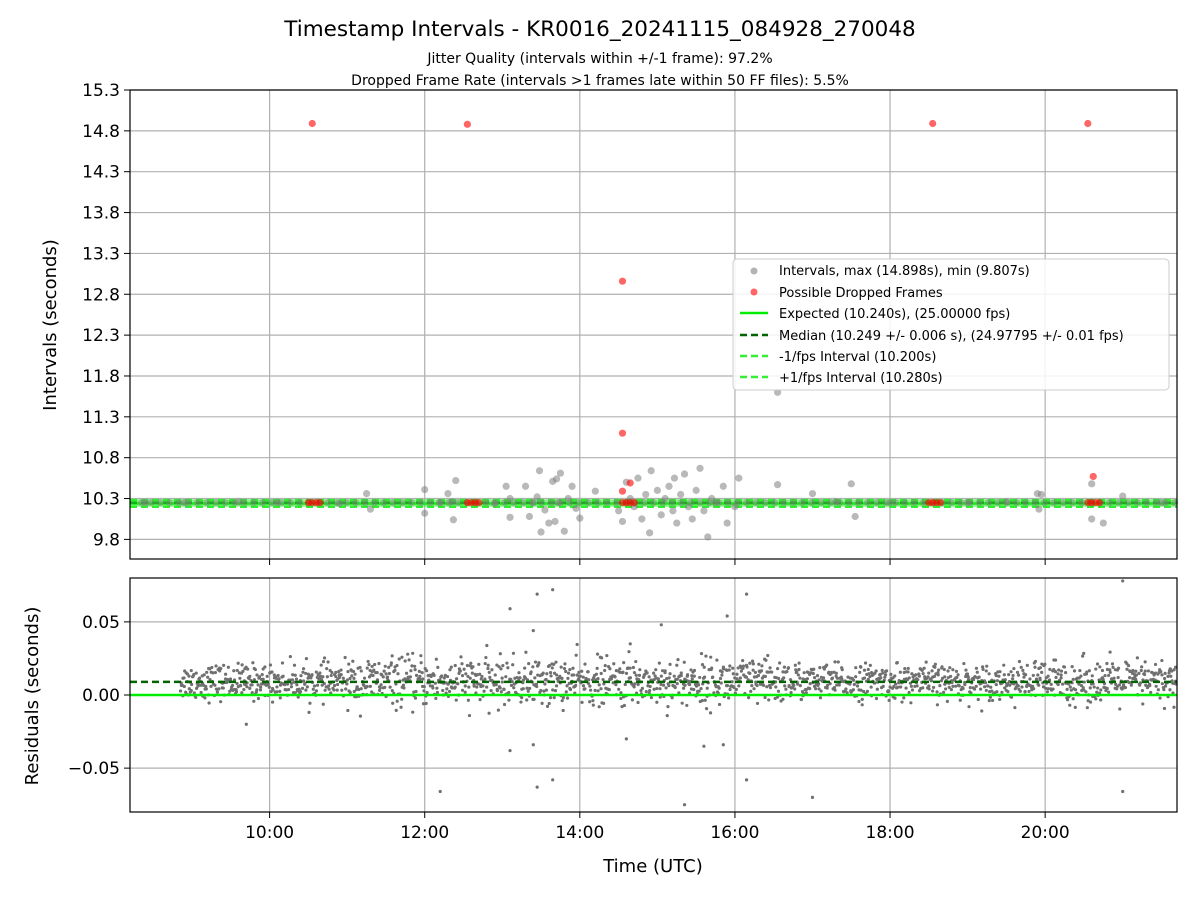  What do you see at coordinates (94, 769) in the screenshot?
I see `bottom-y-tick-label: −0.05` at bounding box center [94, 769].